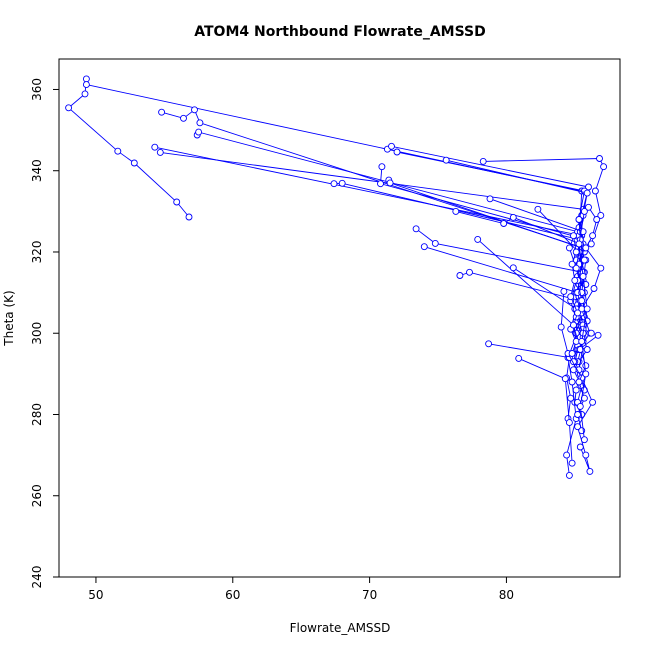 Image resolution: width=650 pixels, height=650 pixels. Describe the element at coordinates (9, 318) in the screenshot. I see `y-axis-label: Theta (K)` at that location.